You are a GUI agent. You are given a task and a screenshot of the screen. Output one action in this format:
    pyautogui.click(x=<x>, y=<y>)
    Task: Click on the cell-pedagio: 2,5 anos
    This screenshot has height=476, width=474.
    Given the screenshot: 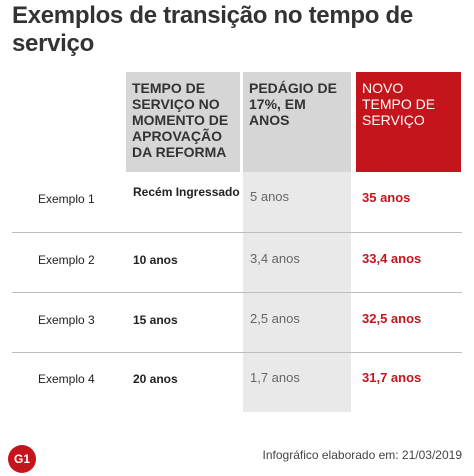 What is the action you would take?
    pyautogui.click(x=275, y=318)
    